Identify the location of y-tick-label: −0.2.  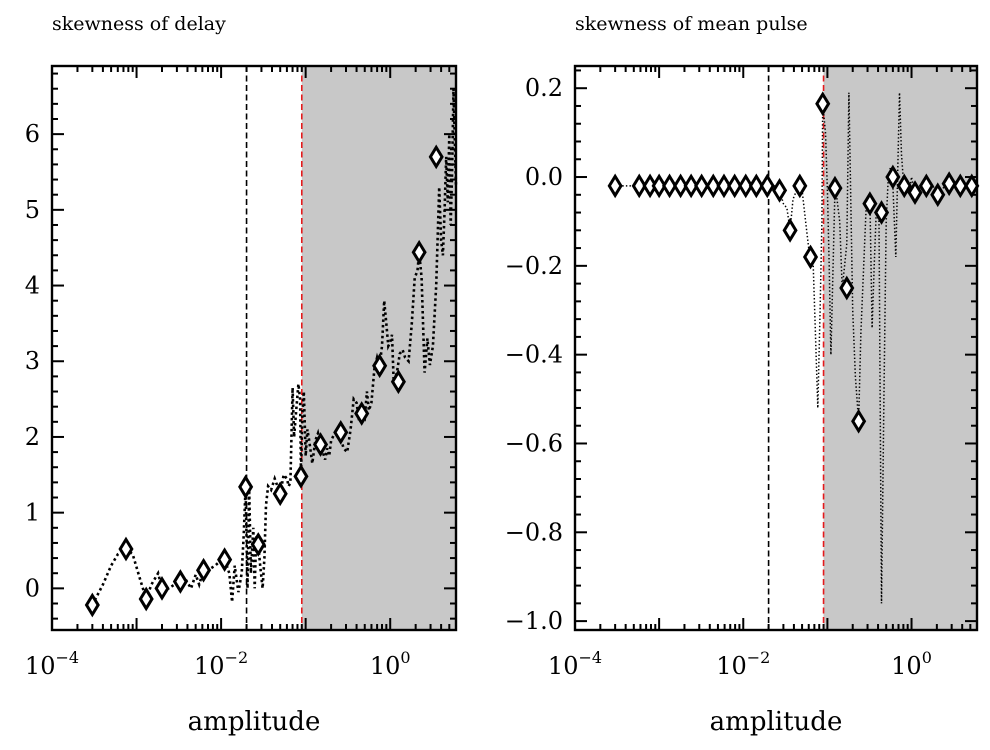
(534, 266).